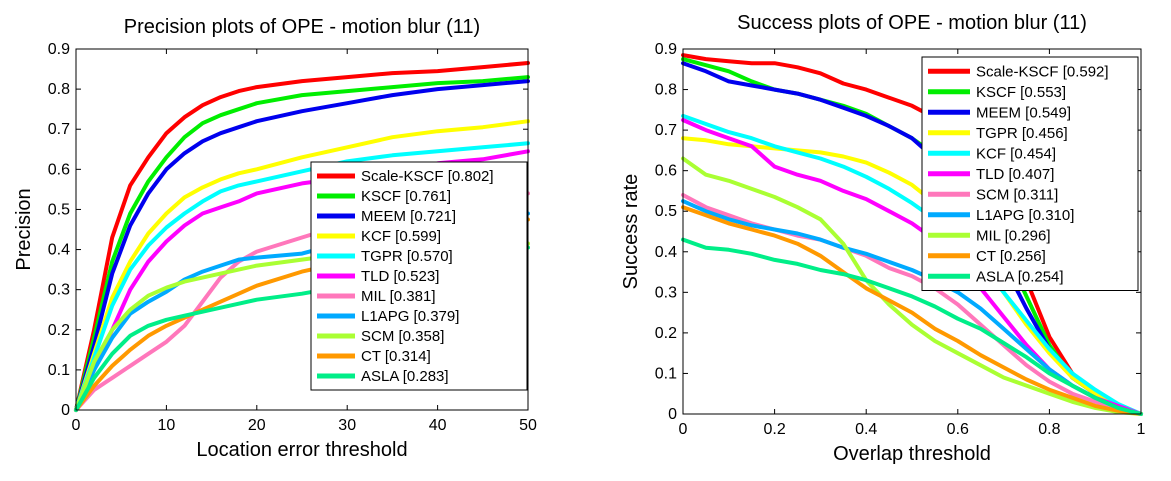 This screenshot has height=481, width=1171. Describe the element at coordinates (257, 425) in the screenshot. I see `x-tick-label: 20` at that location.